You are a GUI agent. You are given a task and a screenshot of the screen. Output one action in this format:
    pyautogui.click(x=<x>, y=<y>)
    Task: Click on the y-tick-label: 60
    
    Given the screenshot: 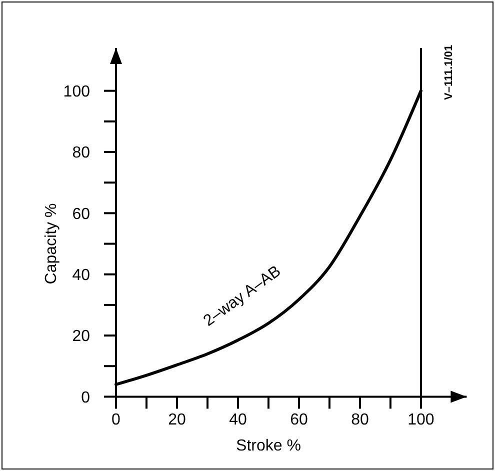 What is the action you would take?
    pyautogui.click(x=81, y=214)
    